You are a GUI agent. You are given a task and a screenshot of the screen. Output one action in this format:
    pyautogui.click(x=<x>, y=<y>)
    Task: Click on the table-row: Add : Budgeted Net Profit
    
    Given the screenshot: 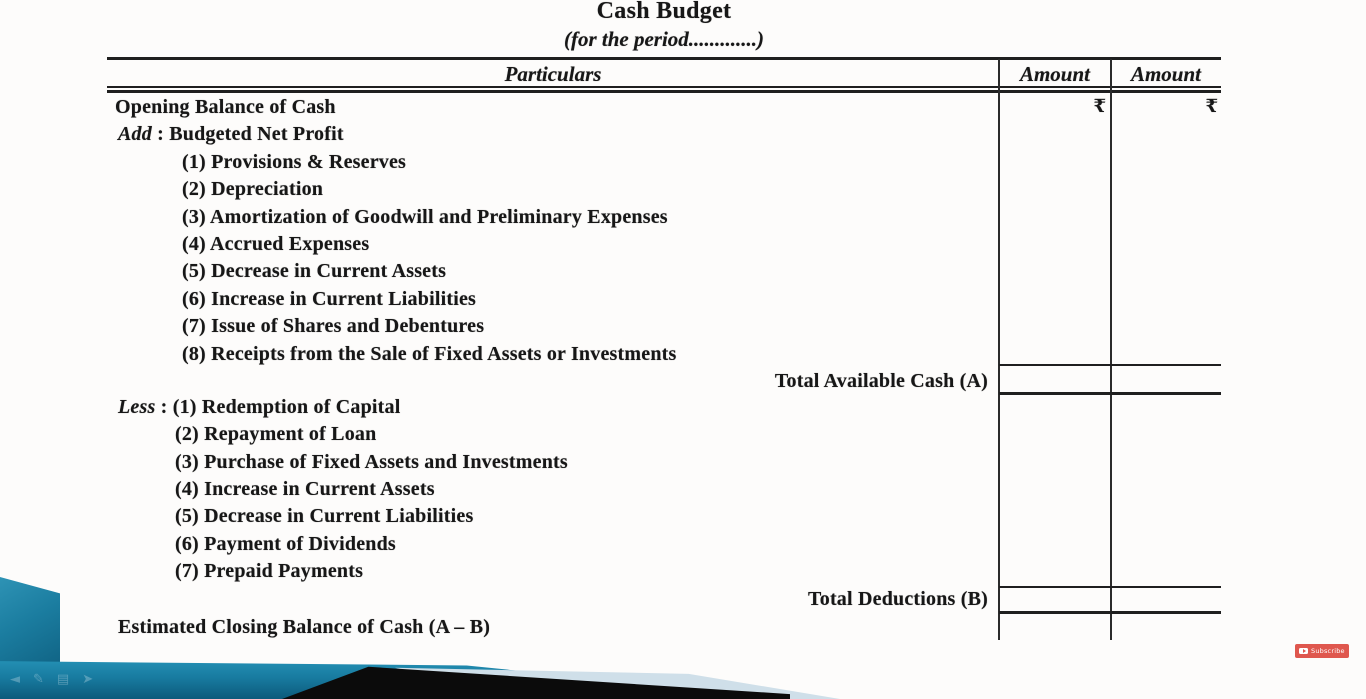 What is the action you would take?
    pyautogui.click(x=231, y=134)
    